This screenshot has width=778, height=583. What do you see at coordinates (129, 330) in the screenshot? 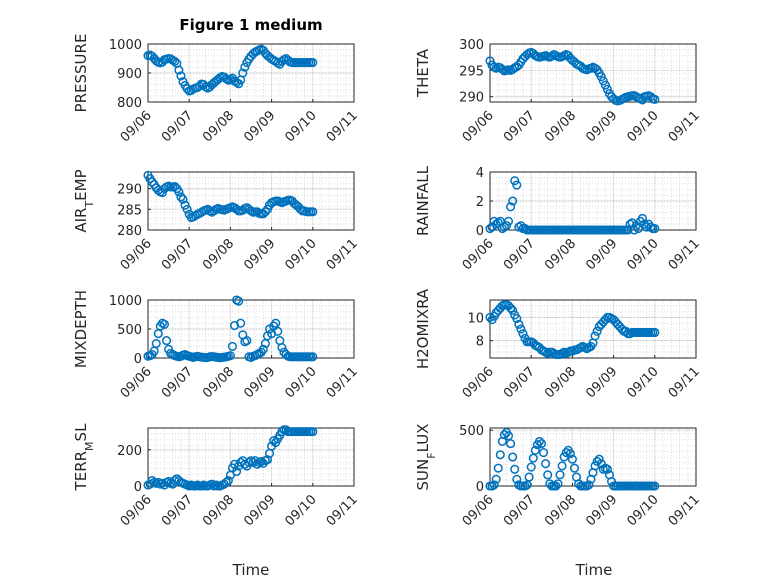
I see `y-tick-label: 500` at bounding box center [129, 330].